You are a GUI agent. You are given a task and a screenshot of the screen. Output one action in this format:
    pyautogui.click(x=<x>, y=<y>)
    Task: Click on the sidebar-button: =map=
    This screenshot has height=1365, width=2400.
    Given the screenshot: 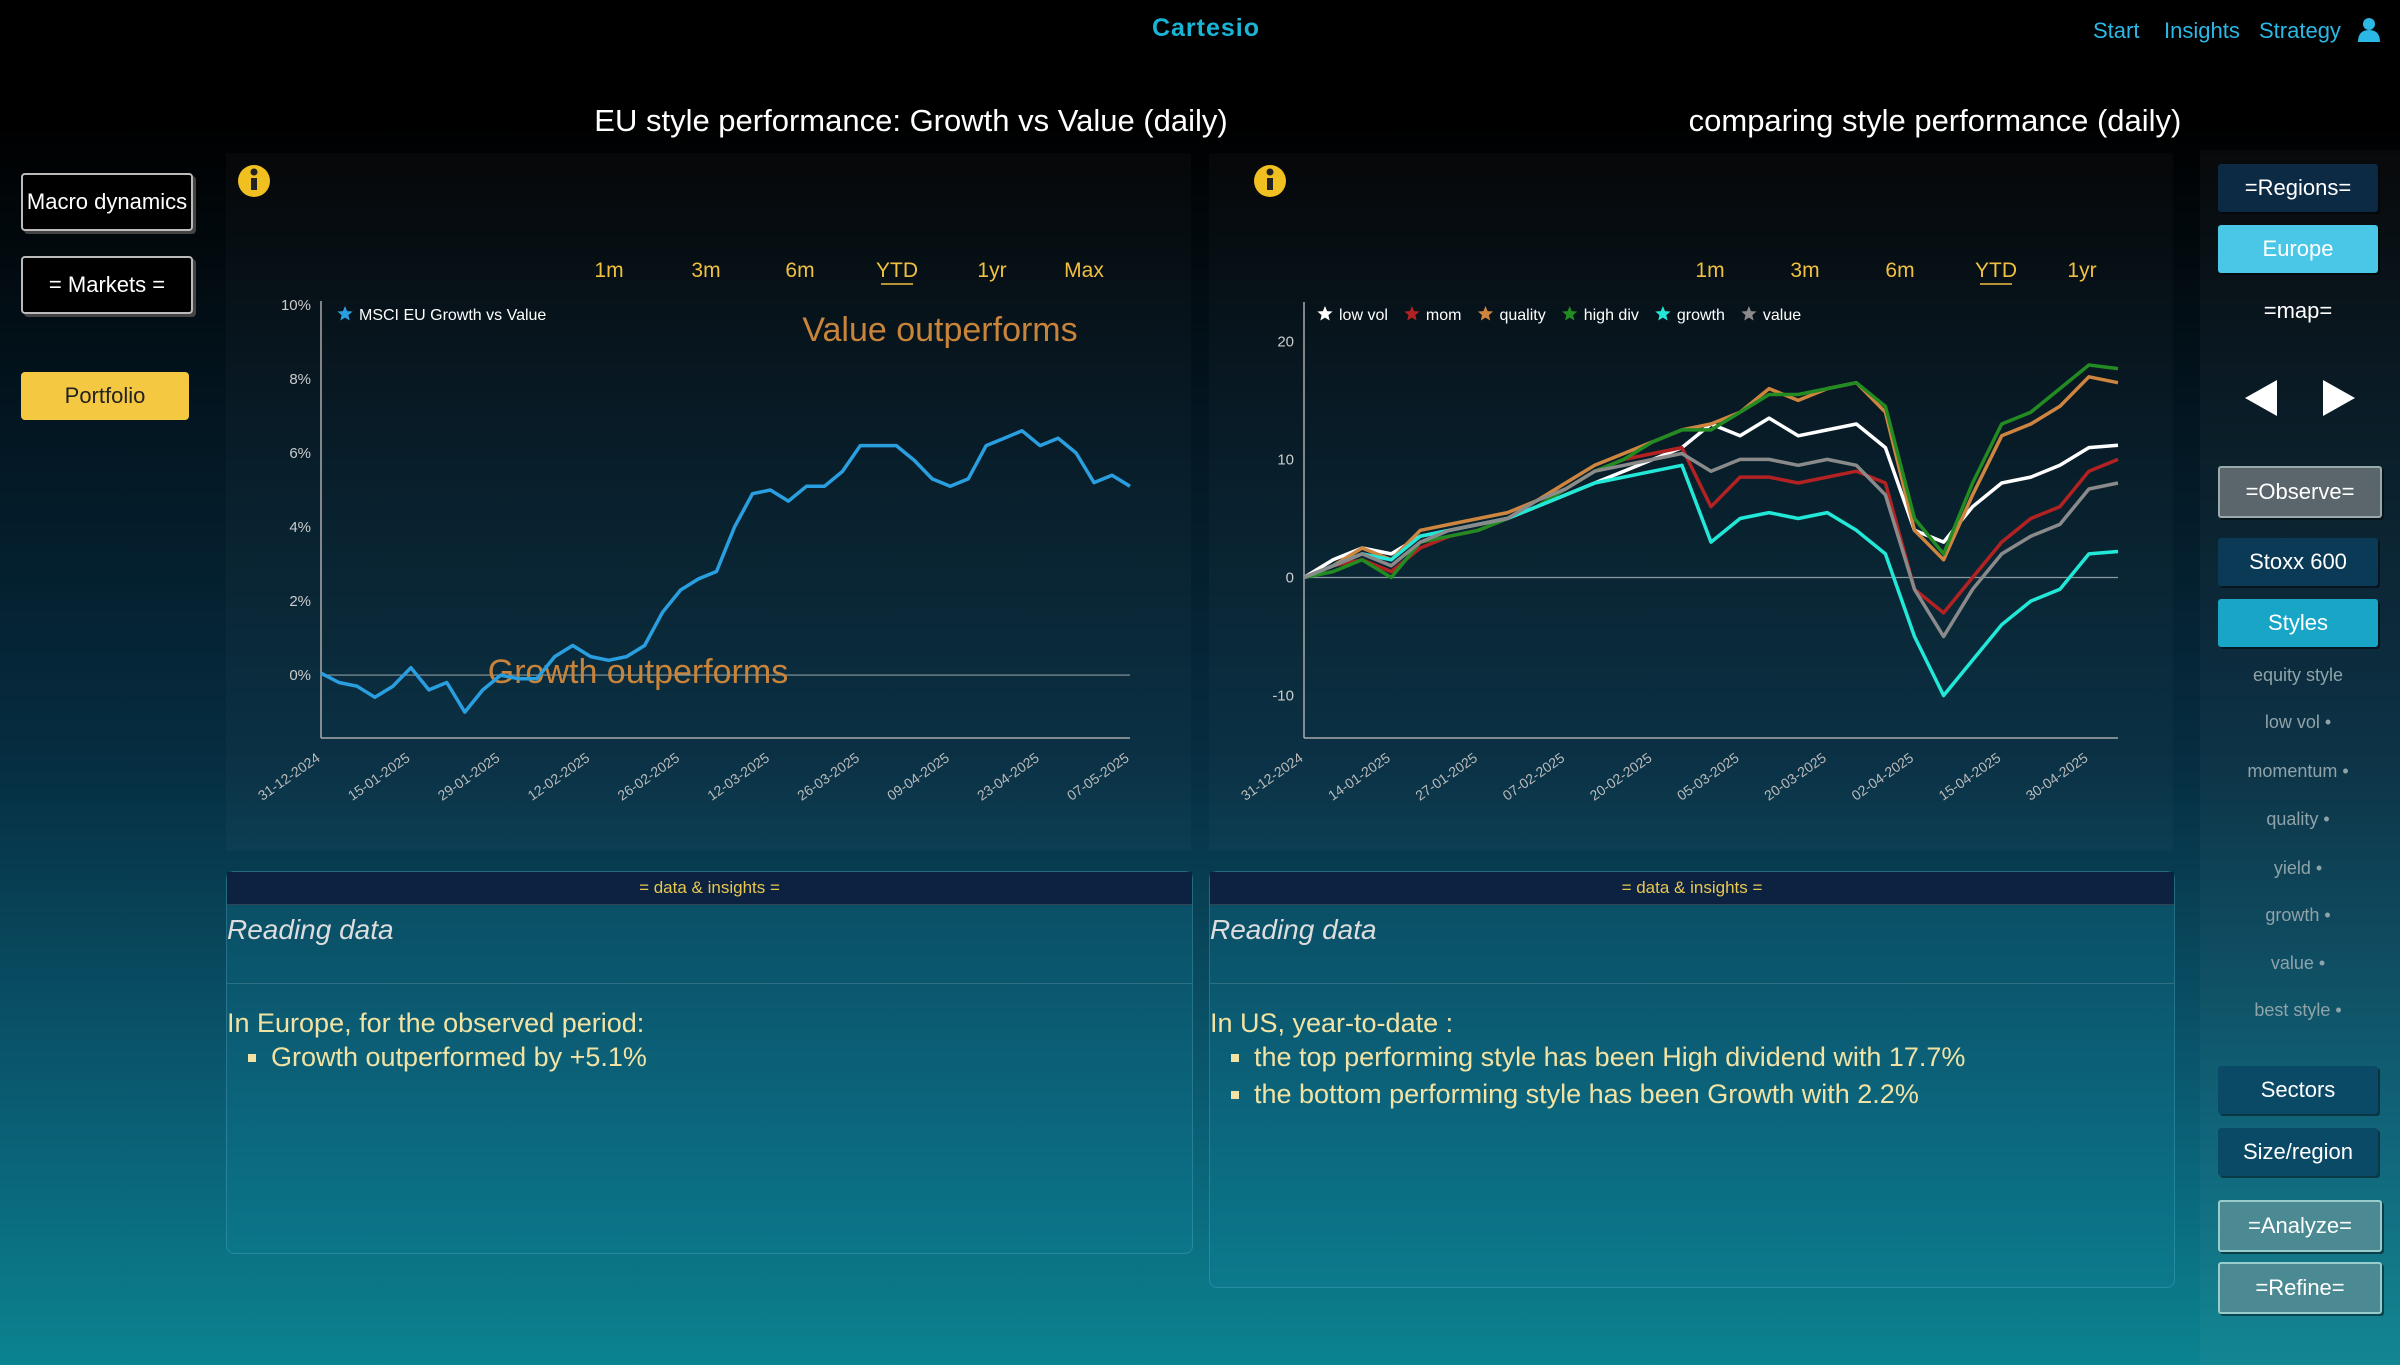 What is the action you would take?
    pyautogui.click(x=2298, y=310)
    